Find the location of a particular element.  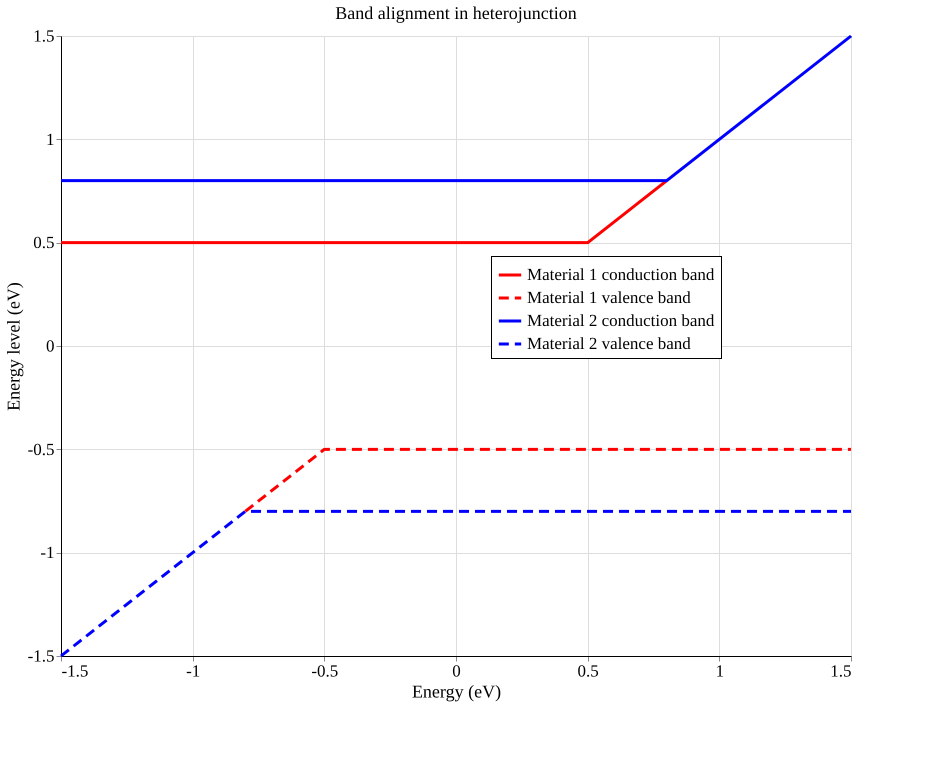

y-tick-label: 1.5 is located at coordinates (43, 36).